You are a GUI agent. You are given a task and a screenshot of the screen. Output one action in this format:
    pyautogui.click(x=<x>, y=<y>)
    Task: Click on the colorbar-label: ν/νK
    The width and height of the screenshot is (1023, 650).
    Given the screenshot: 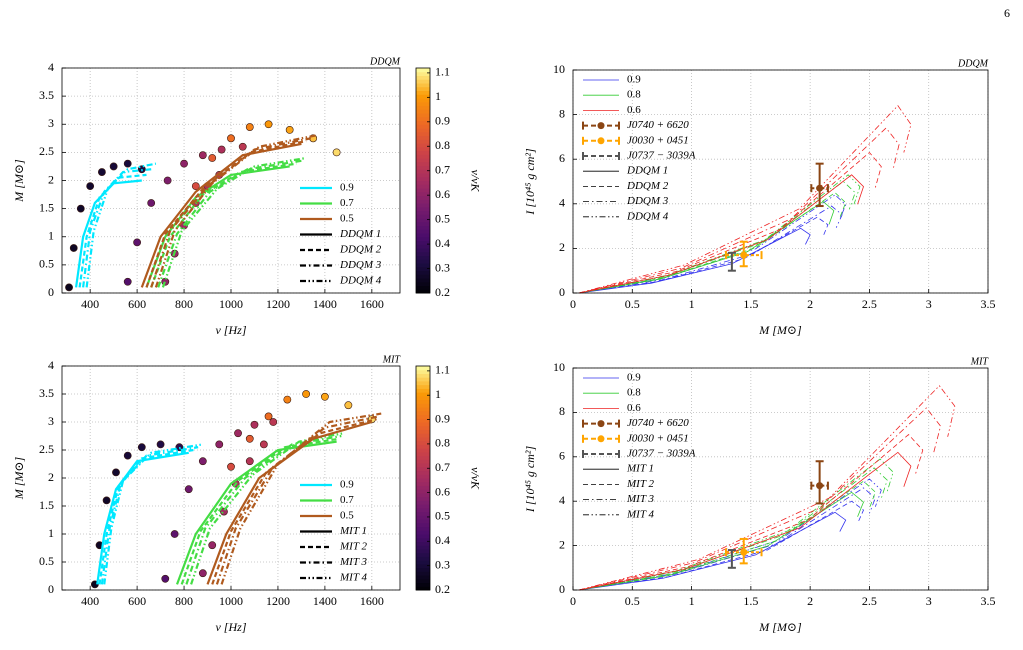 What is the action you would take?
    pyautogui.click(x=475, y=181)
    